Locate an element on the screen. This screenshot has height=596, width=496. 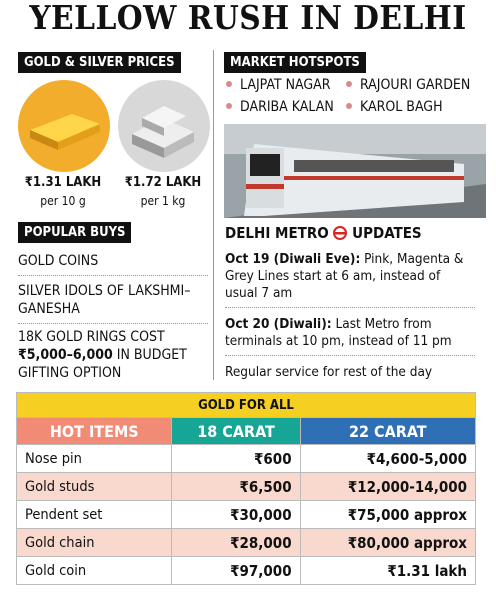
table-row: Gold chain ₹28,000 ₹80,000 approx is located at coordinates (246, 542).